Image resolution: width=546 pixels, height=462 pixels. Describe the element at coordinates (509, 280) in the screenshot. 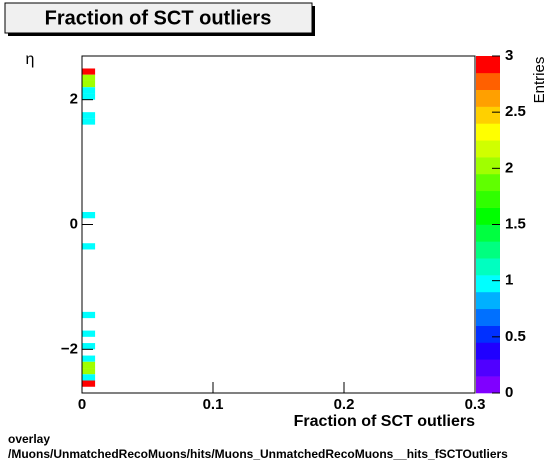

I see `z-tick-label: 1` at that location.